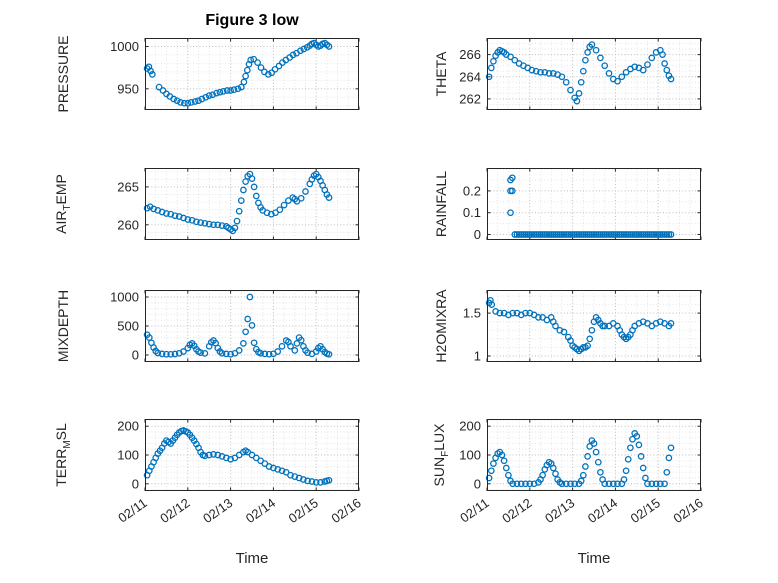  What do you see at coordinates (63, 204) in the screenshot?
I see `ylabel-air-temp: AIRTEMP` at bounding box center [63, 204].